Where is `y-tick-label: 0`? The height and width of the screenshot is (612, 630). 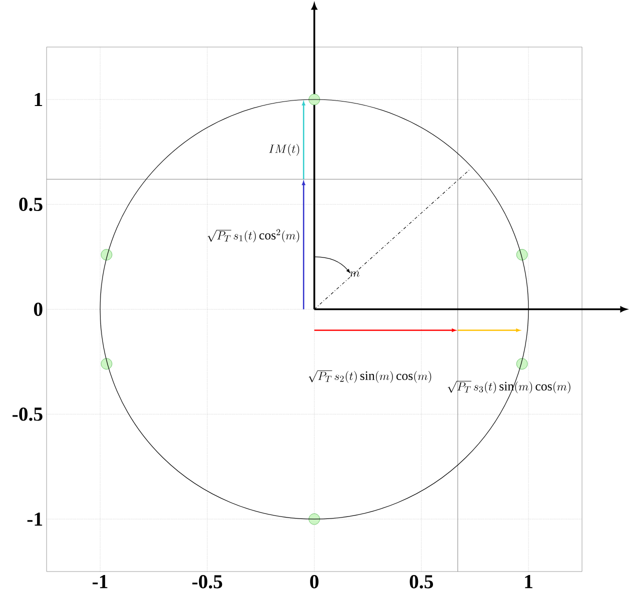 y-tick-label: 0 is located at coordinates (38, 309).